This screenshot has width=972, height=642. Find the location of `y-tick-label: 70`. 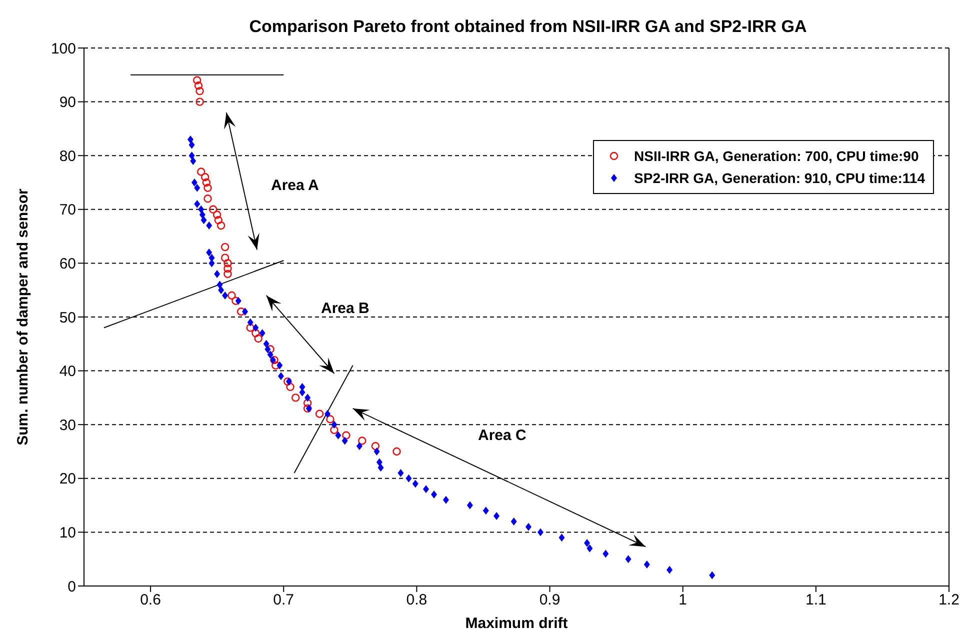

y-tick-label: 70 is located at coordinates (67, 210).